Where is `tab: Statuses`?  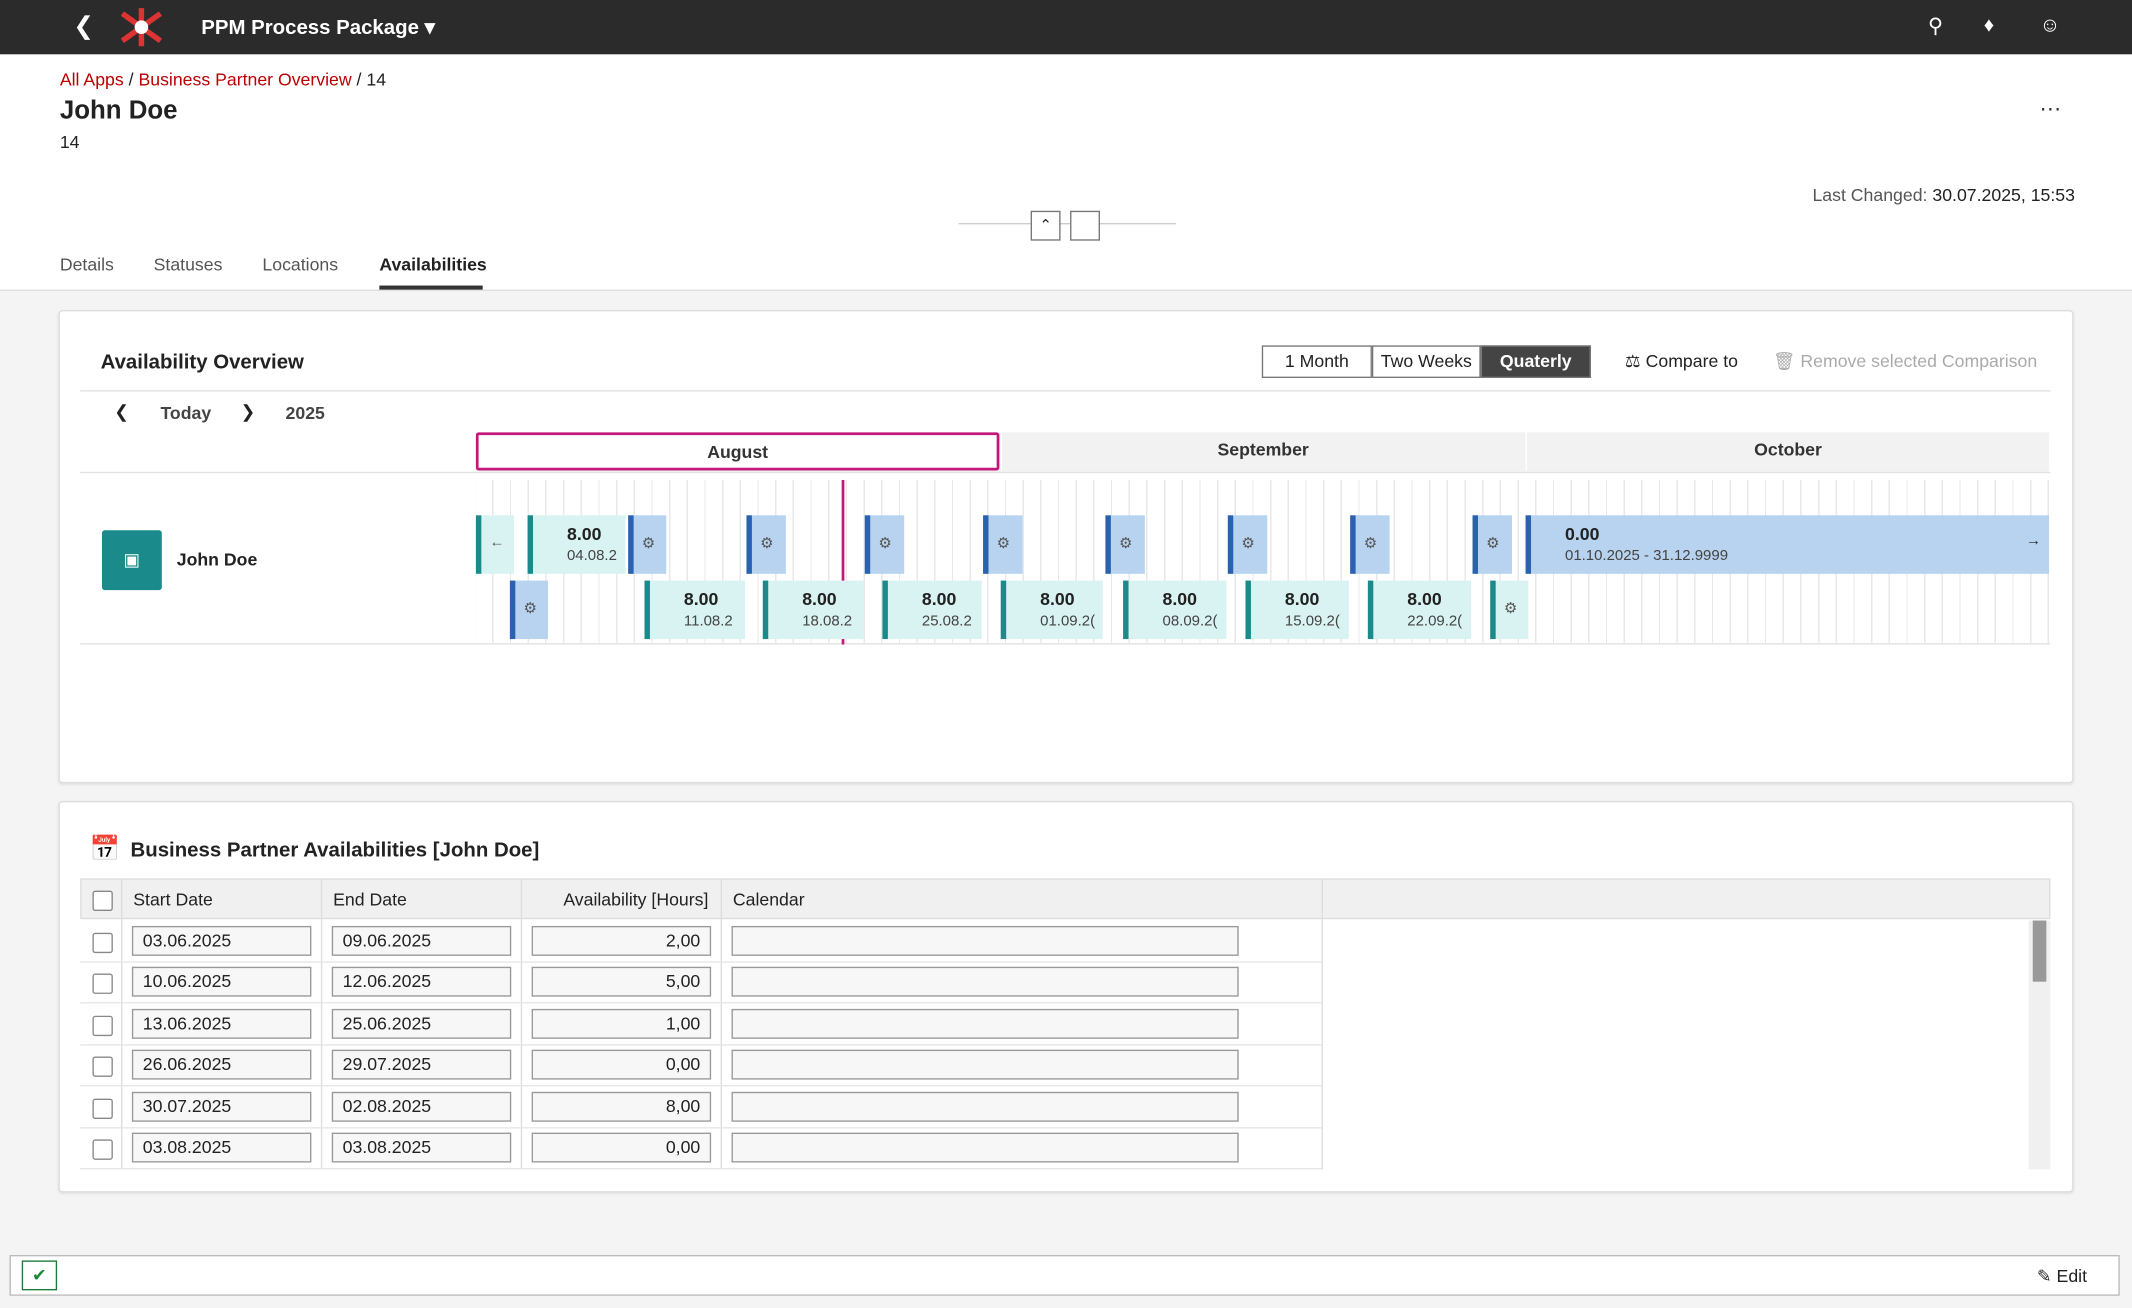 tab: Statuses is located at coordinates (188, 264).